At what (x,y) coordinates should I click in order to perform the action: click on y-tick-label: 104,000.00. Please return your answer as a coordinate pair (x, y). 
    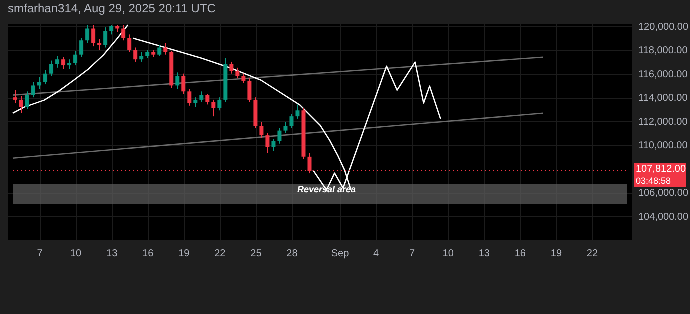
    Looking at the image, I should click on (663, 217).